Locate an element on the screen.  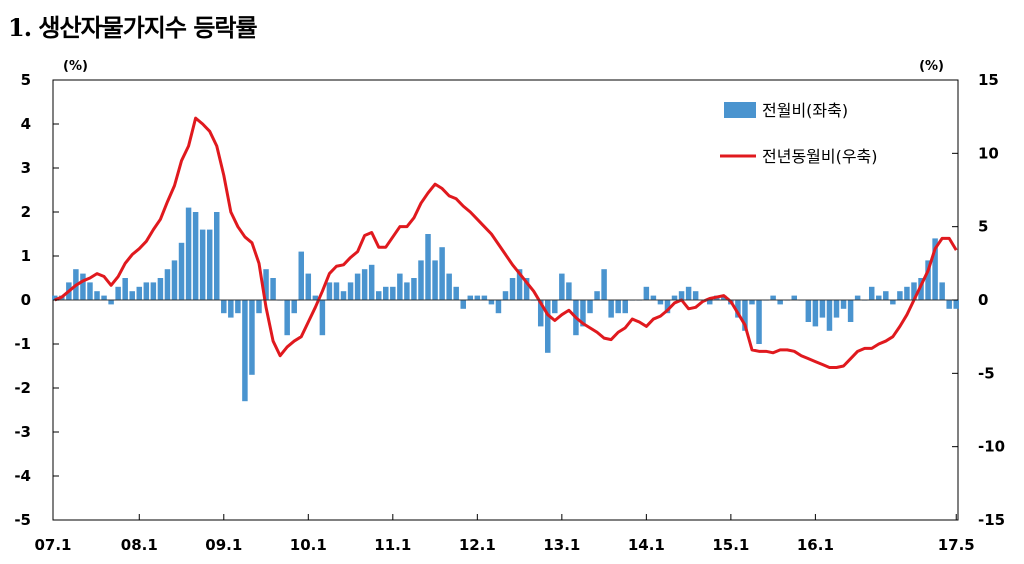
left-tick-label: 3 is located at coordinates (26, 168).